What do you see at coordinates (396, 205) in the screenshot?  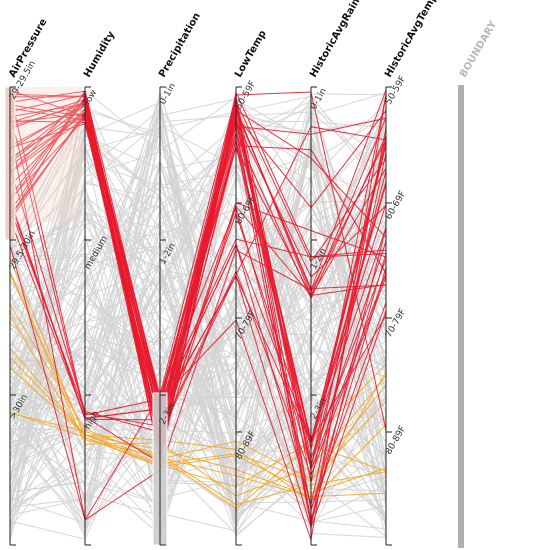 I see `tick-label: 60-69F` at bounding box center [396, 205].